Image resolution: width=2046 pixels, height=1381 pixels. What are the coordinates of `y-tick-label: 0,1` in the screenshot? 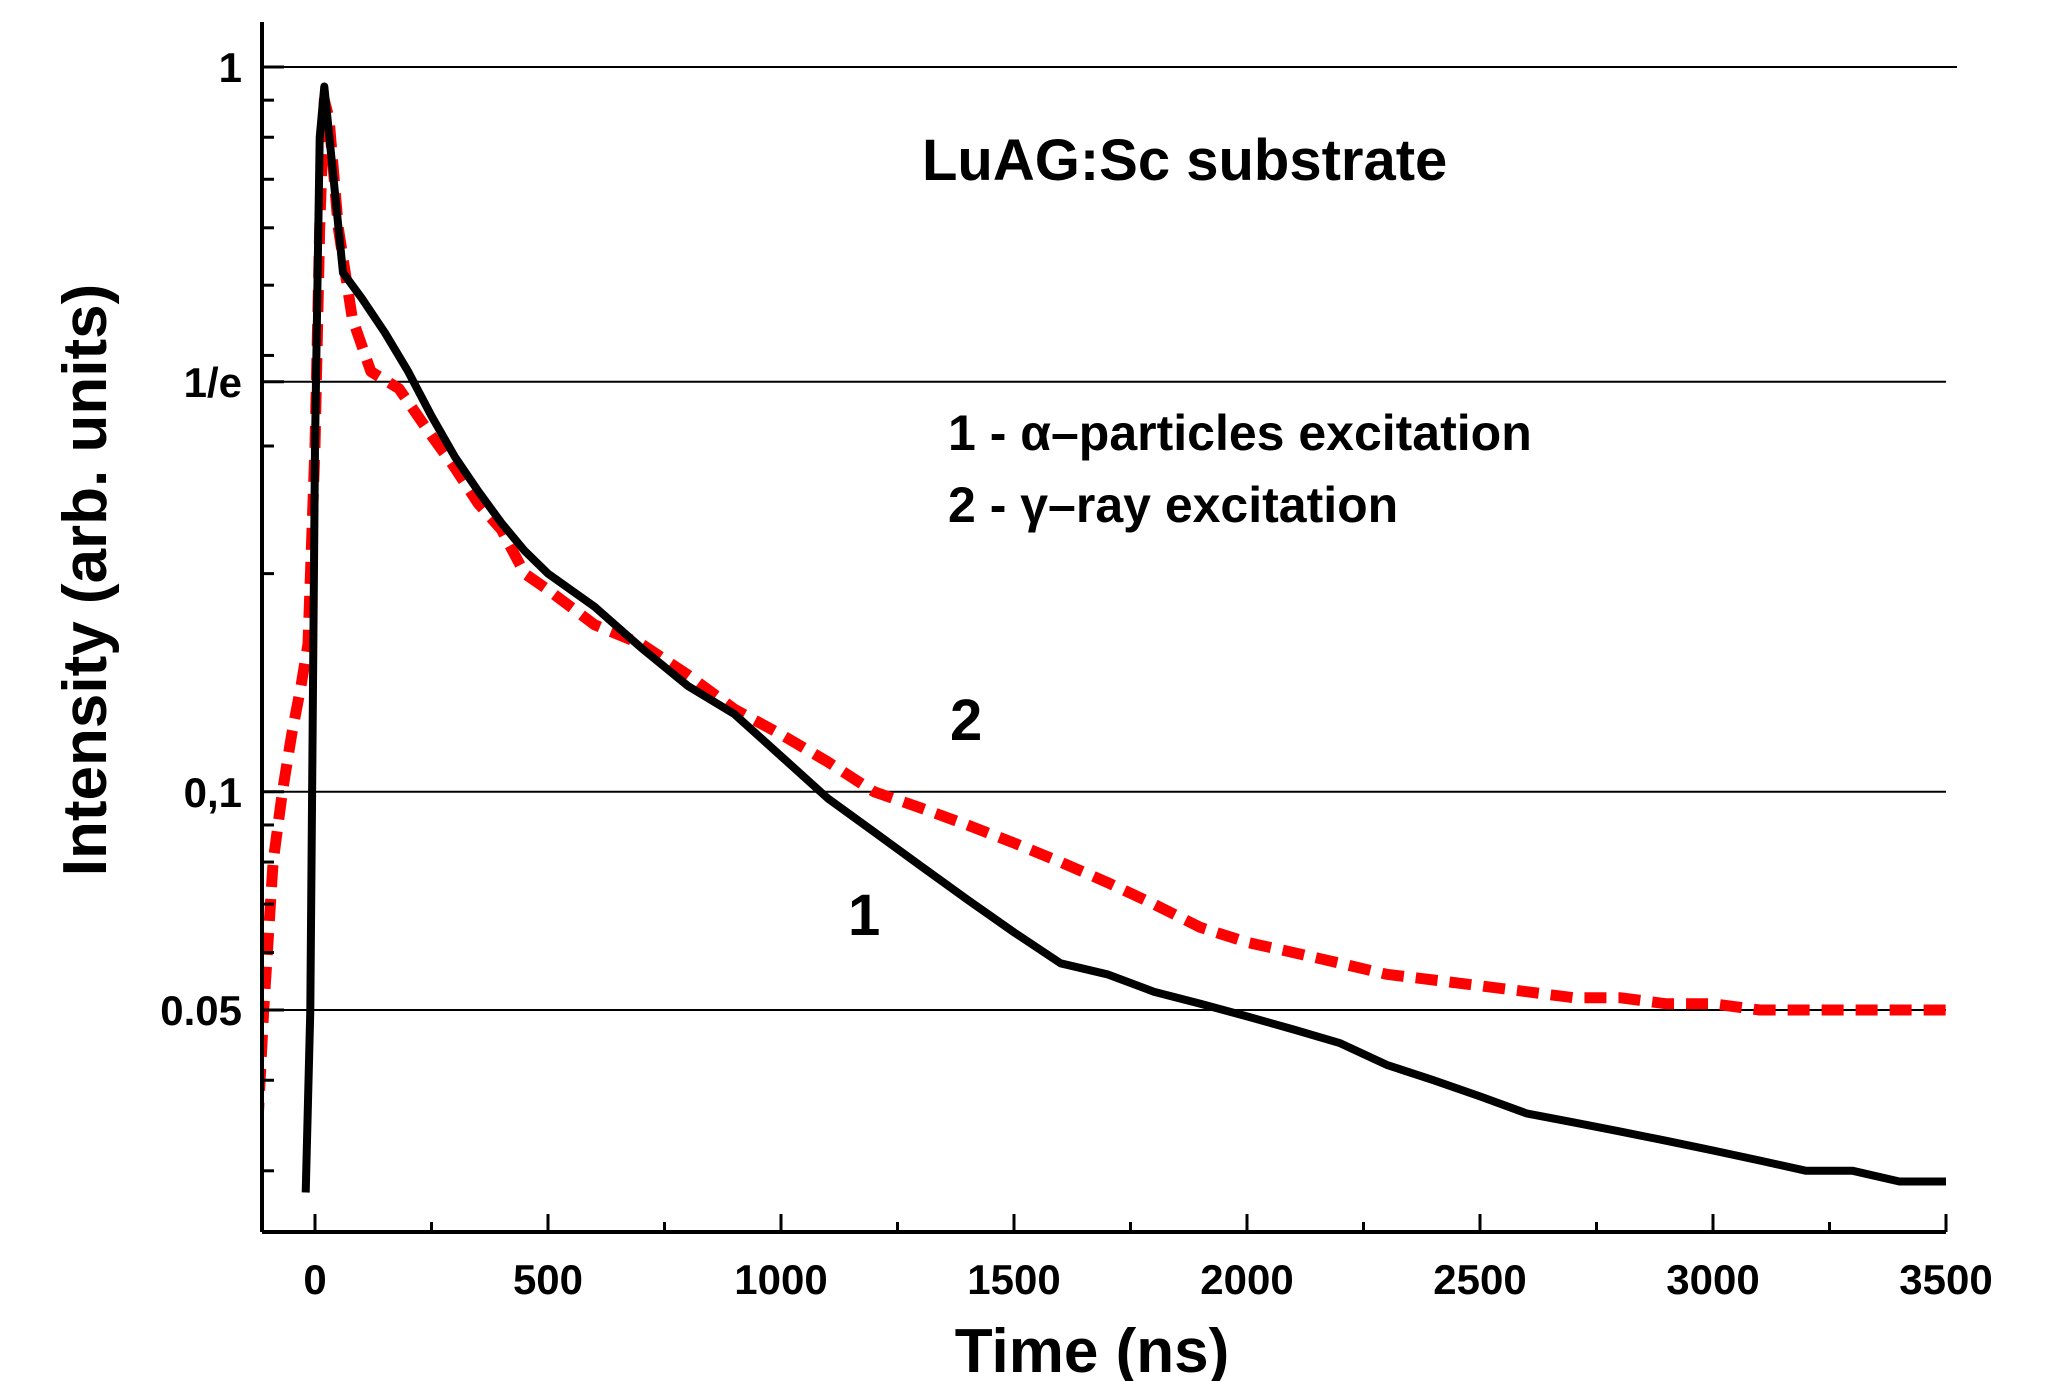 It's located at (213, 792).